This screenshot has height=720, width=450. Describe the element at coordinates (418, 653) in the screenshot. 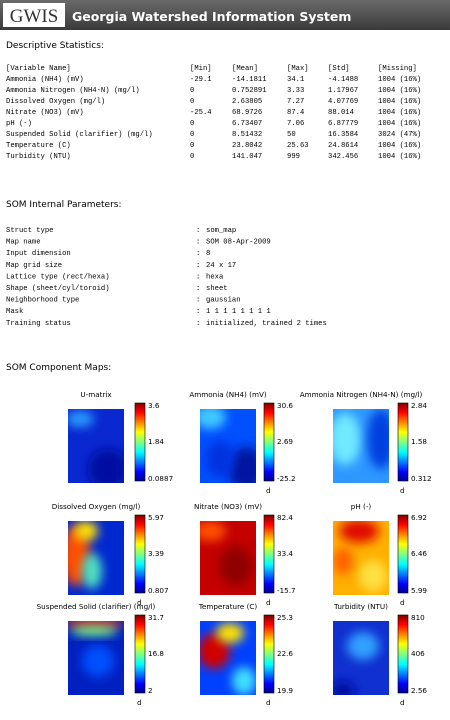

I see `colorbar-label: 406` at that location.